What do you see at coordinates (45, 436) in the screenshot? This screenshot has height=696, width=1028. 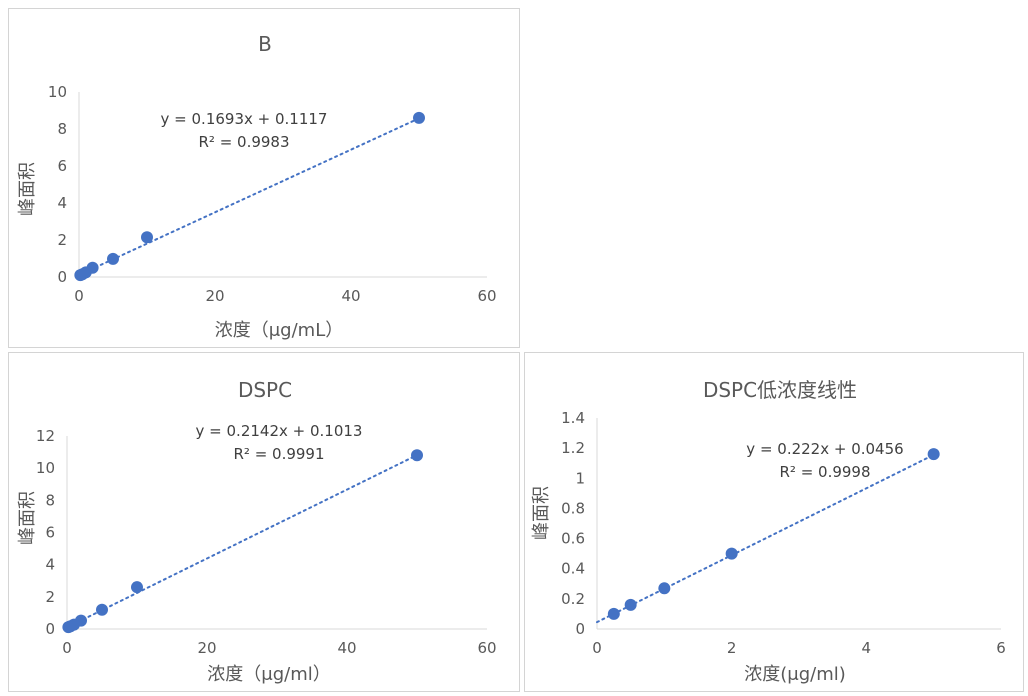 I see `y-tick-label: 12` at bounding box center [45, 436].